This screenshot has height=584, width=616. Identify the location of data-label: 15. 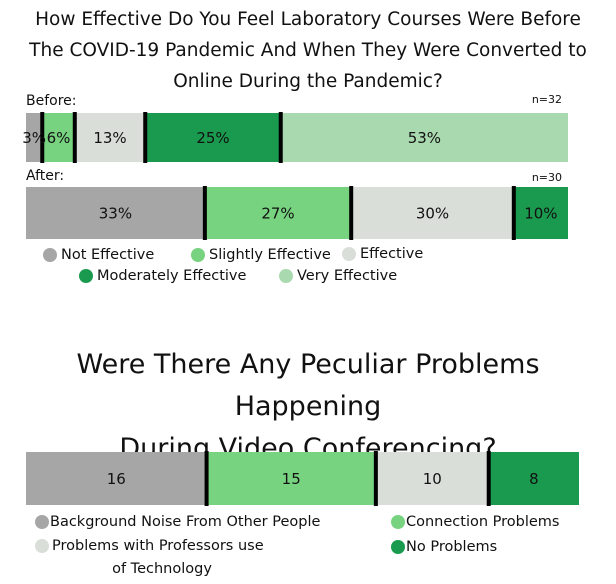
(291, 479).